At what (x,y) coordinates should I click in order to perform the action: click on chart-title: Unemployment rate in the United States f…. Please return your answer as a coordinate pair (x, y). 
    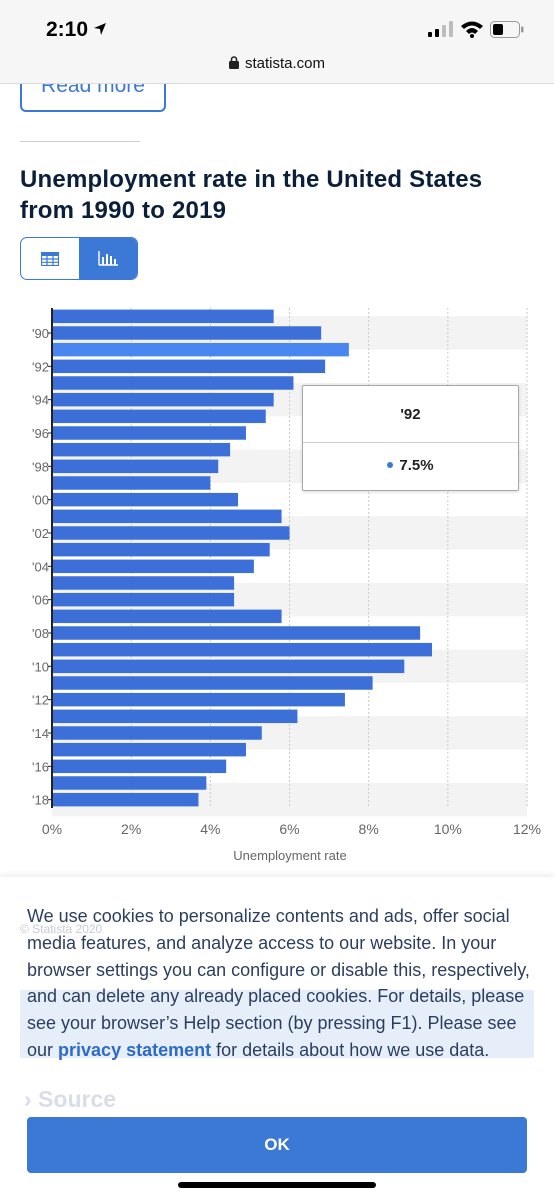
    Looking at the image, I should click on (251, 195).